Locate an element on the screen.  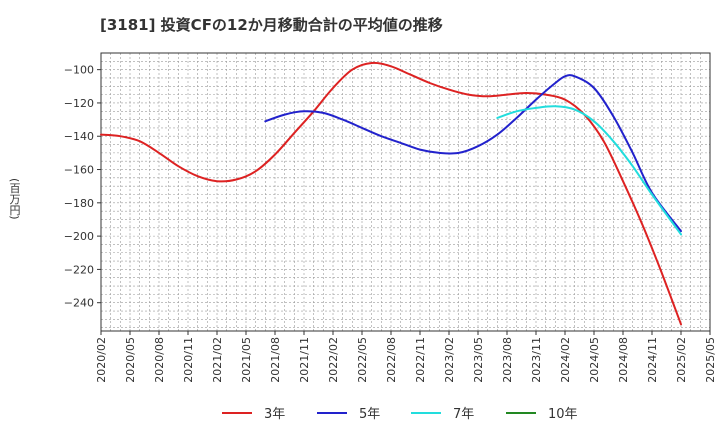
x-tick-label: 2025/02 is located at coordinates (681, 360).